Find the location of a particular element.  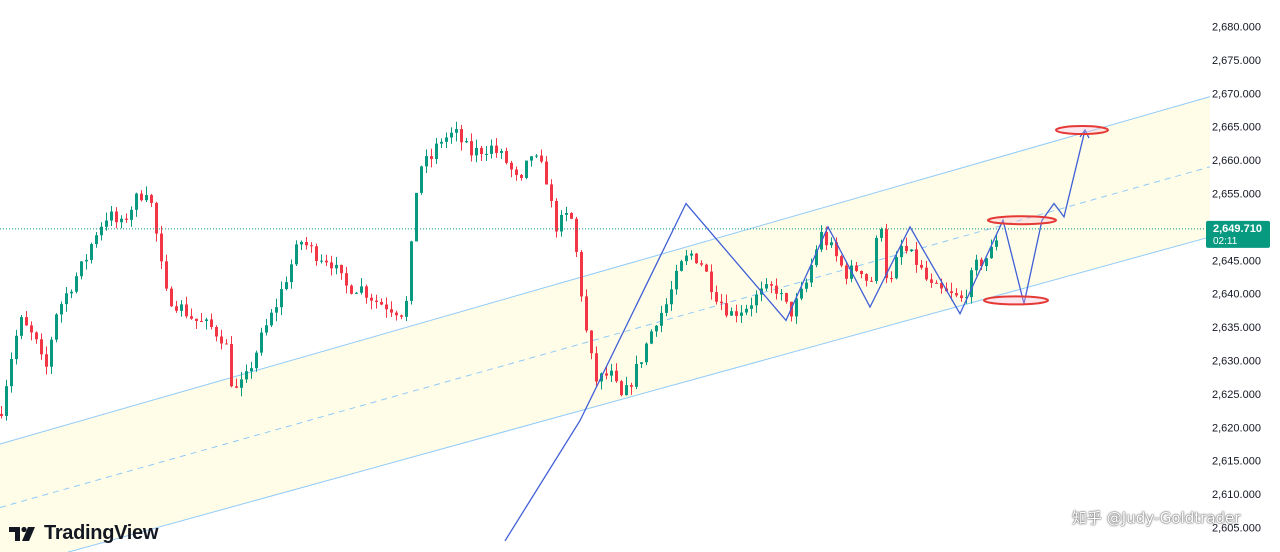

price-axis-tick-label: 2,610.000 is located at coordinates (1236, 495).